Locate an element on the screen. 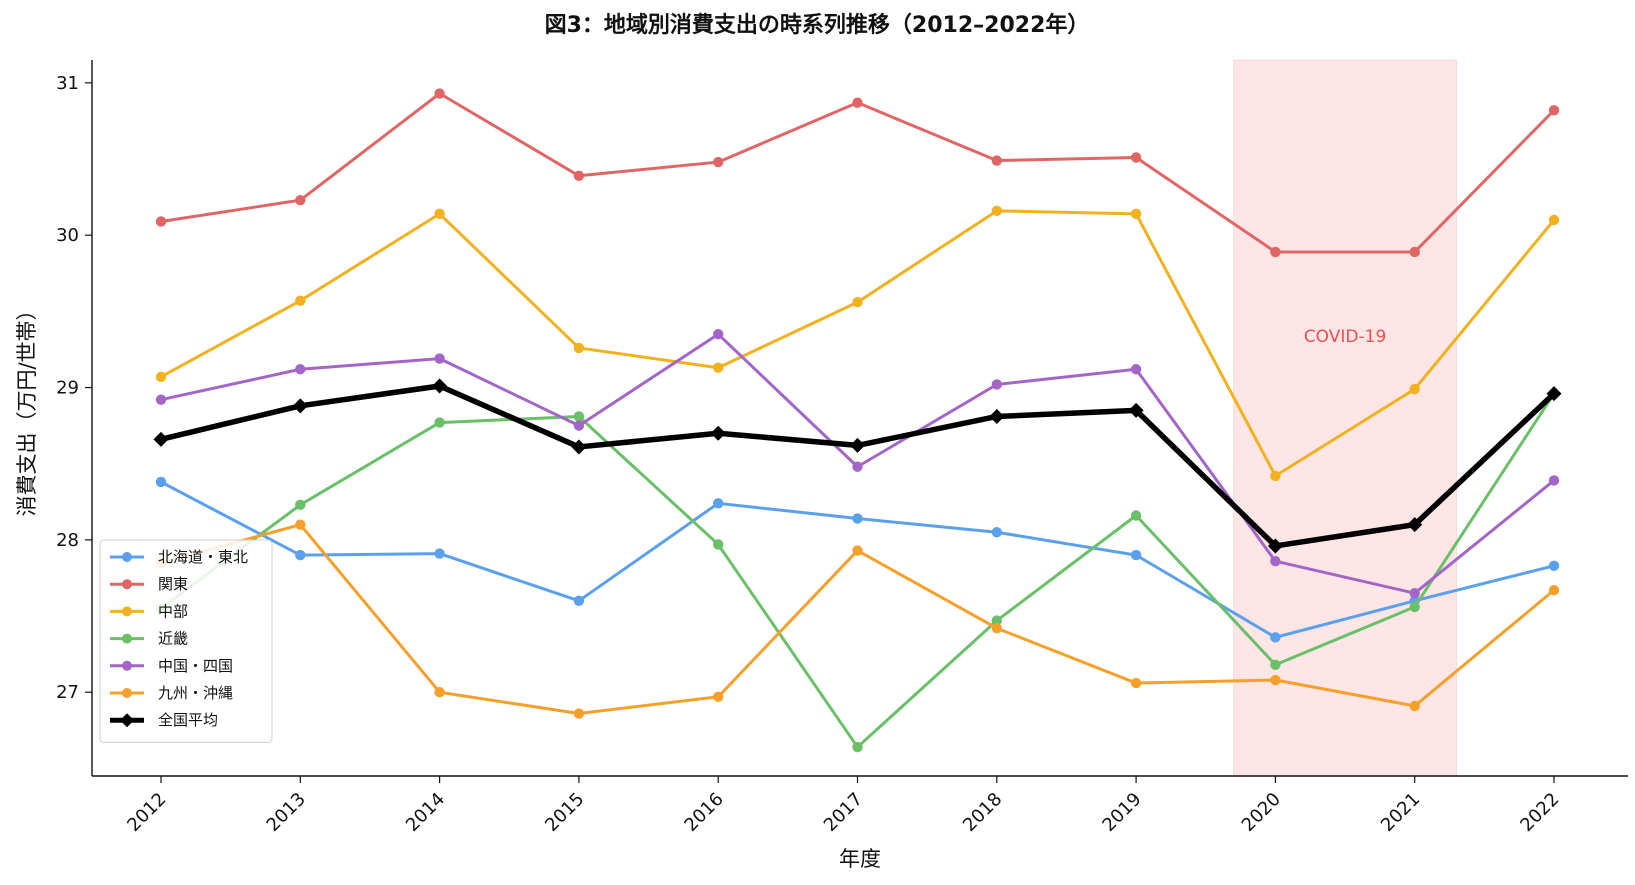 The image size is (1635, 885). legend-label: 中部 is located at coordinates (173, 611).